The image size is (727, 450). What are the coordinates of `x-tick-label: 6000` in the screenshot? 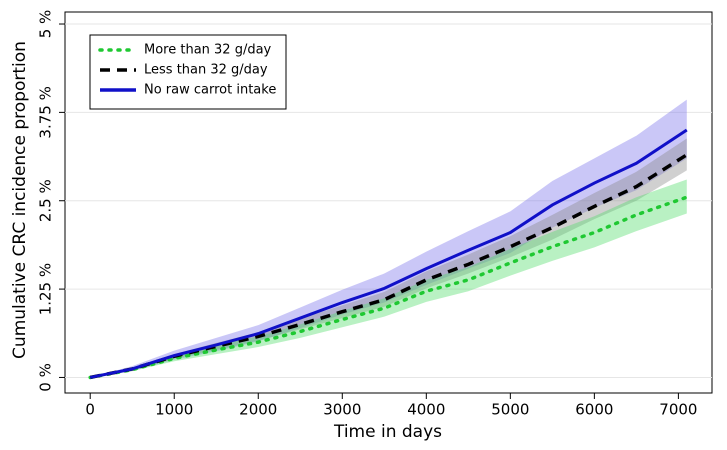 It's located at (594, 410).